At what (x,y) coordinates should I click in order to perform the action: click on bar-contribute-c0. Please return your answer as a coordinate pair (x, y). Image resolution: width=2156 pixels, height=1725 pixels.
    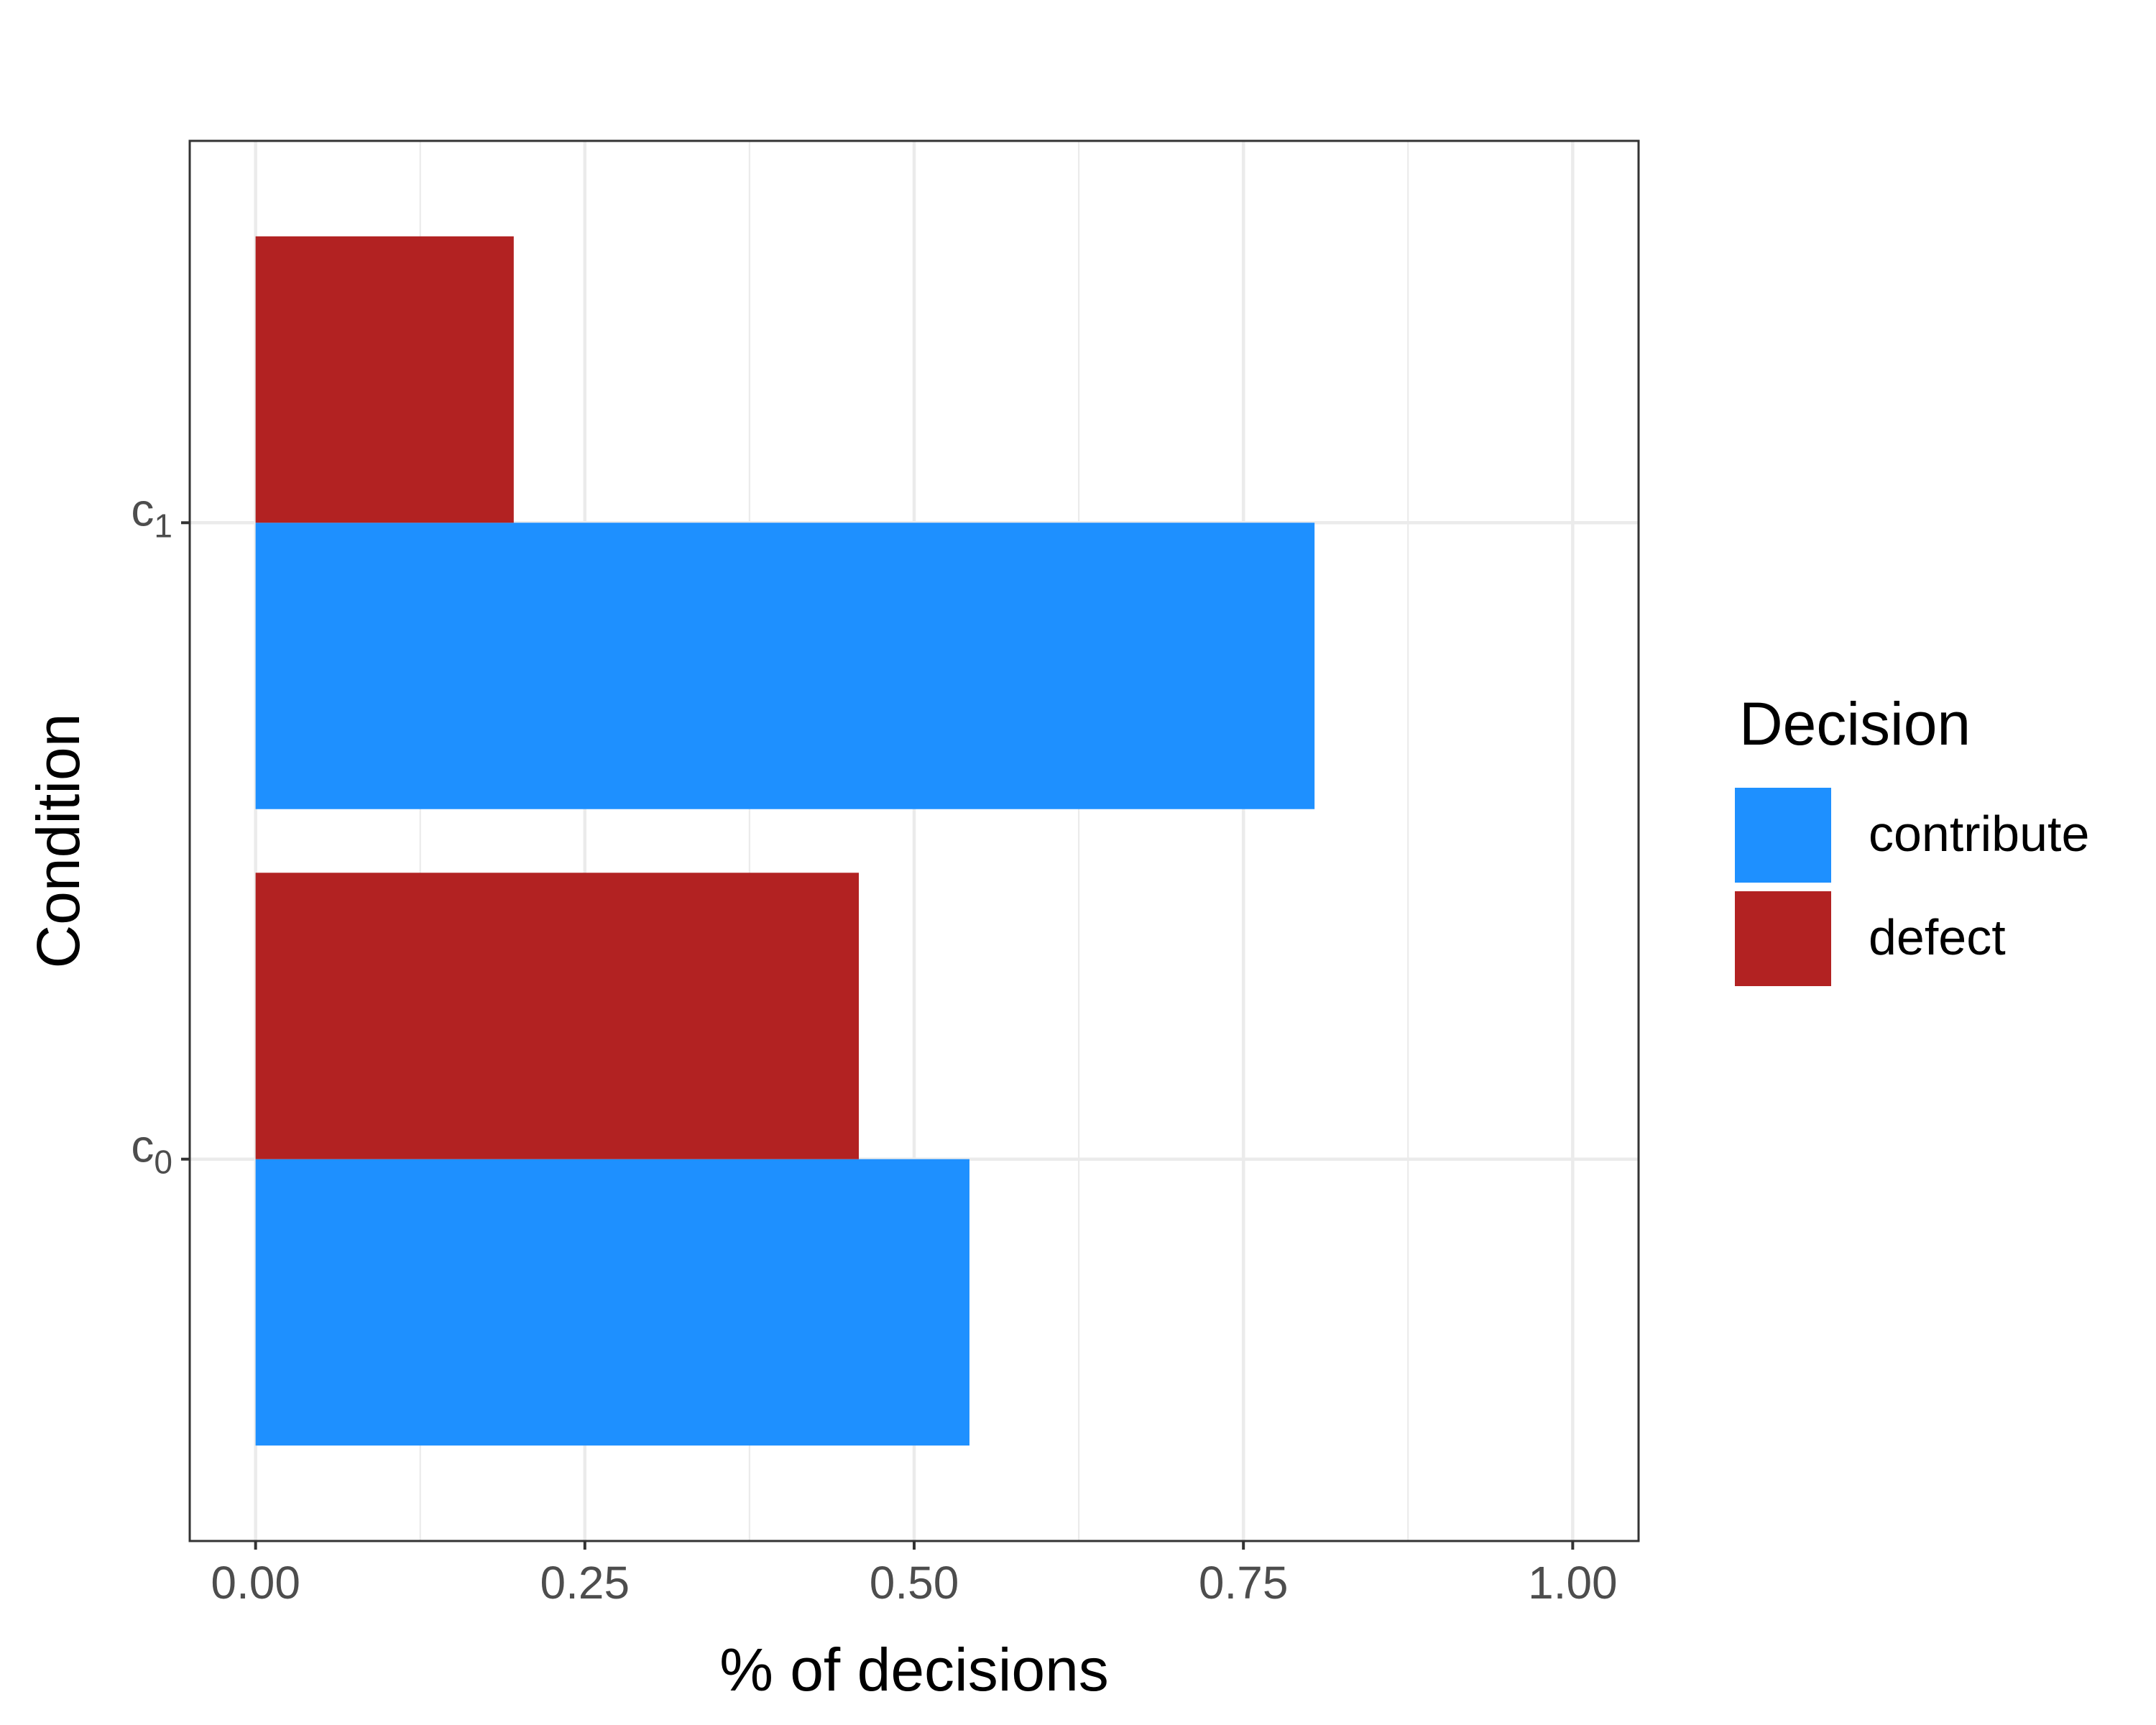
    Looking at the image, I should click on (612, 1302).